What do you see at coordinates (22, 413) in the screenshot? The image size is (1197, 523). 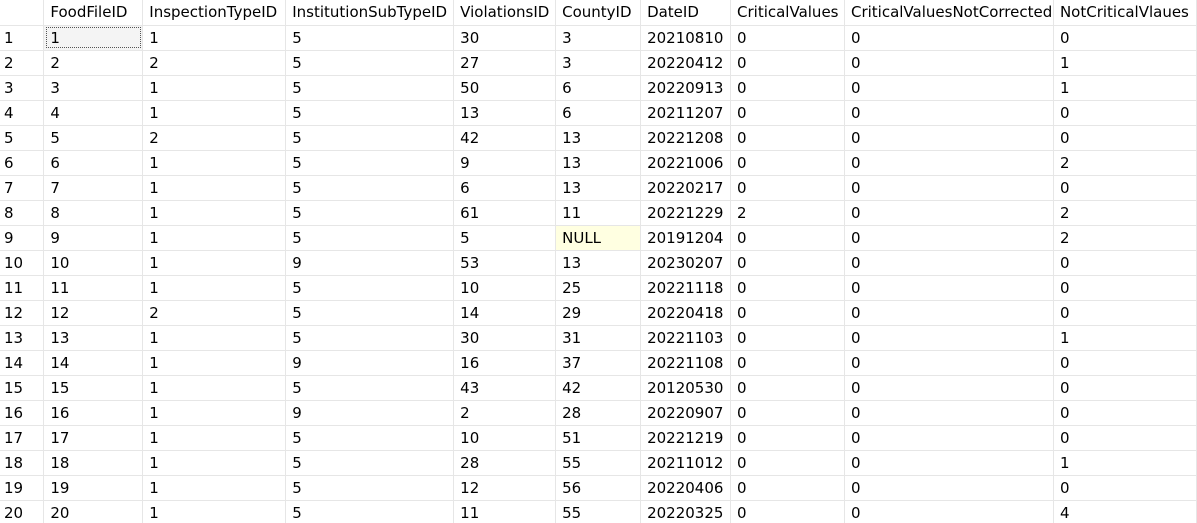 I see `row-number-cell: 16` at bounding box center [22, 413].